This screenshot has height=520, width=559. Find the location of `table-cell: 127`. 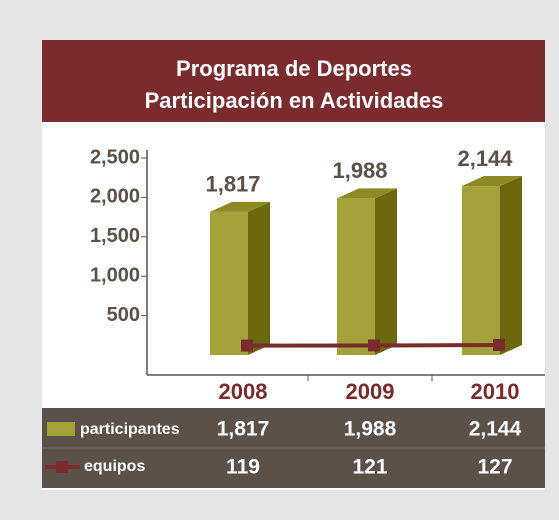

table-cell: 127 is located at coordinates (494, 467).